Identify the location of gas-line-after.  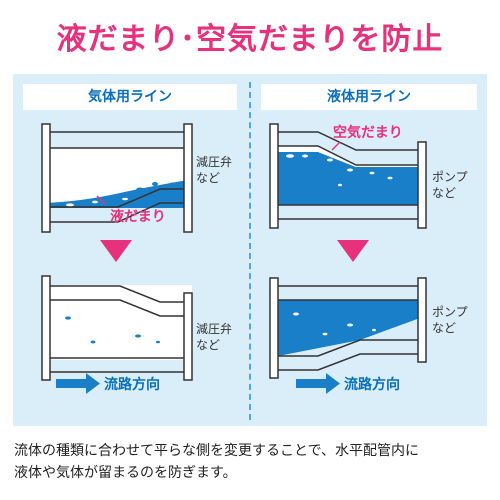
(117, 328).